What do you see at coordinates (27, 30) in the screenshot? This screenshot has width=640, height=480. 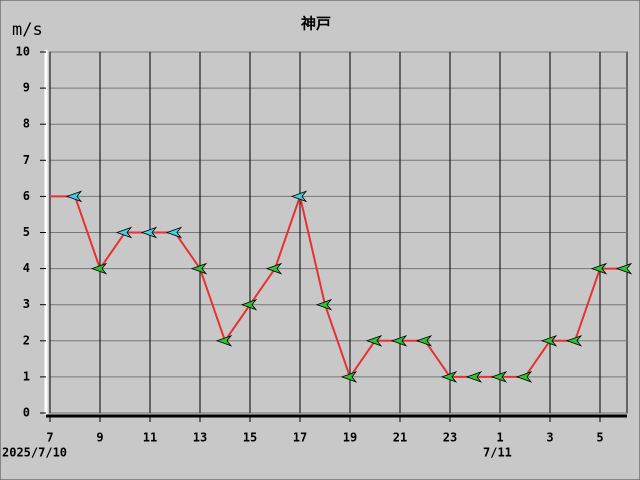 I see `y-axis-label: m/s` at bounding box center [27, 30].